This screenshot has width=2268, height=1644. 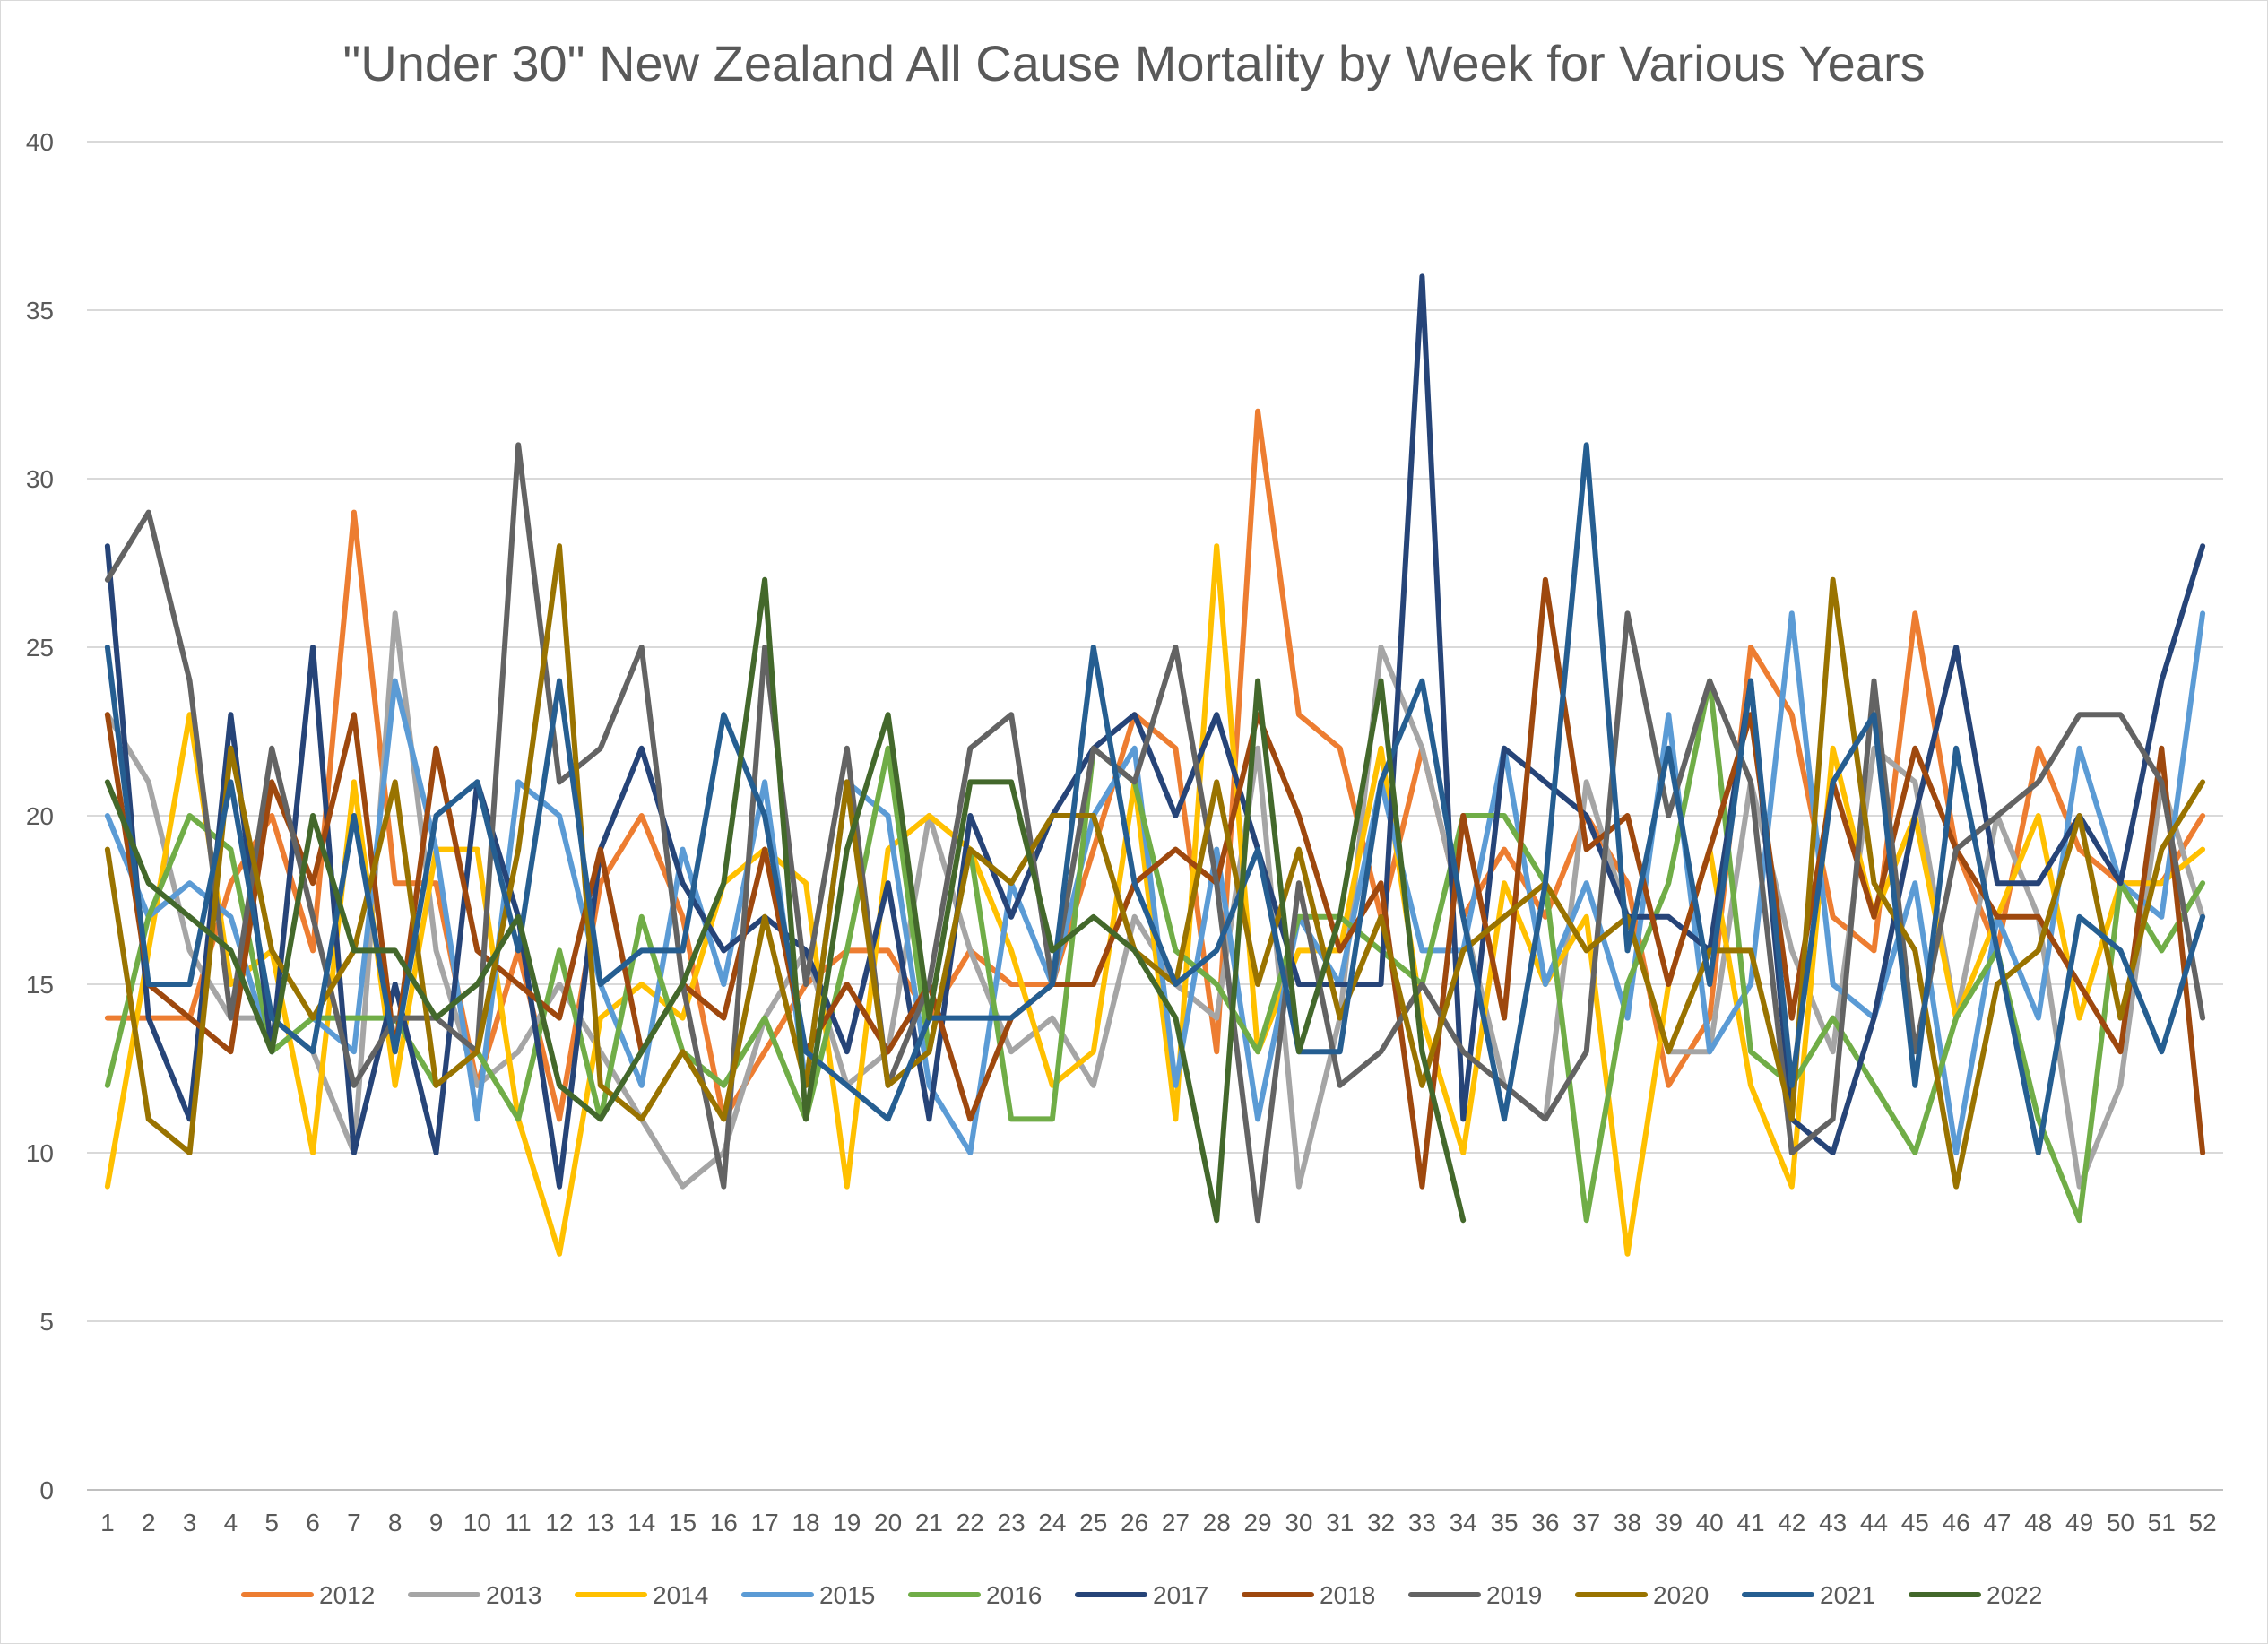 What do you see at coordinates (975, 1595) in the screenshot?
I see `legend-item-2016: 2016` at bounding box center [975, 1595].